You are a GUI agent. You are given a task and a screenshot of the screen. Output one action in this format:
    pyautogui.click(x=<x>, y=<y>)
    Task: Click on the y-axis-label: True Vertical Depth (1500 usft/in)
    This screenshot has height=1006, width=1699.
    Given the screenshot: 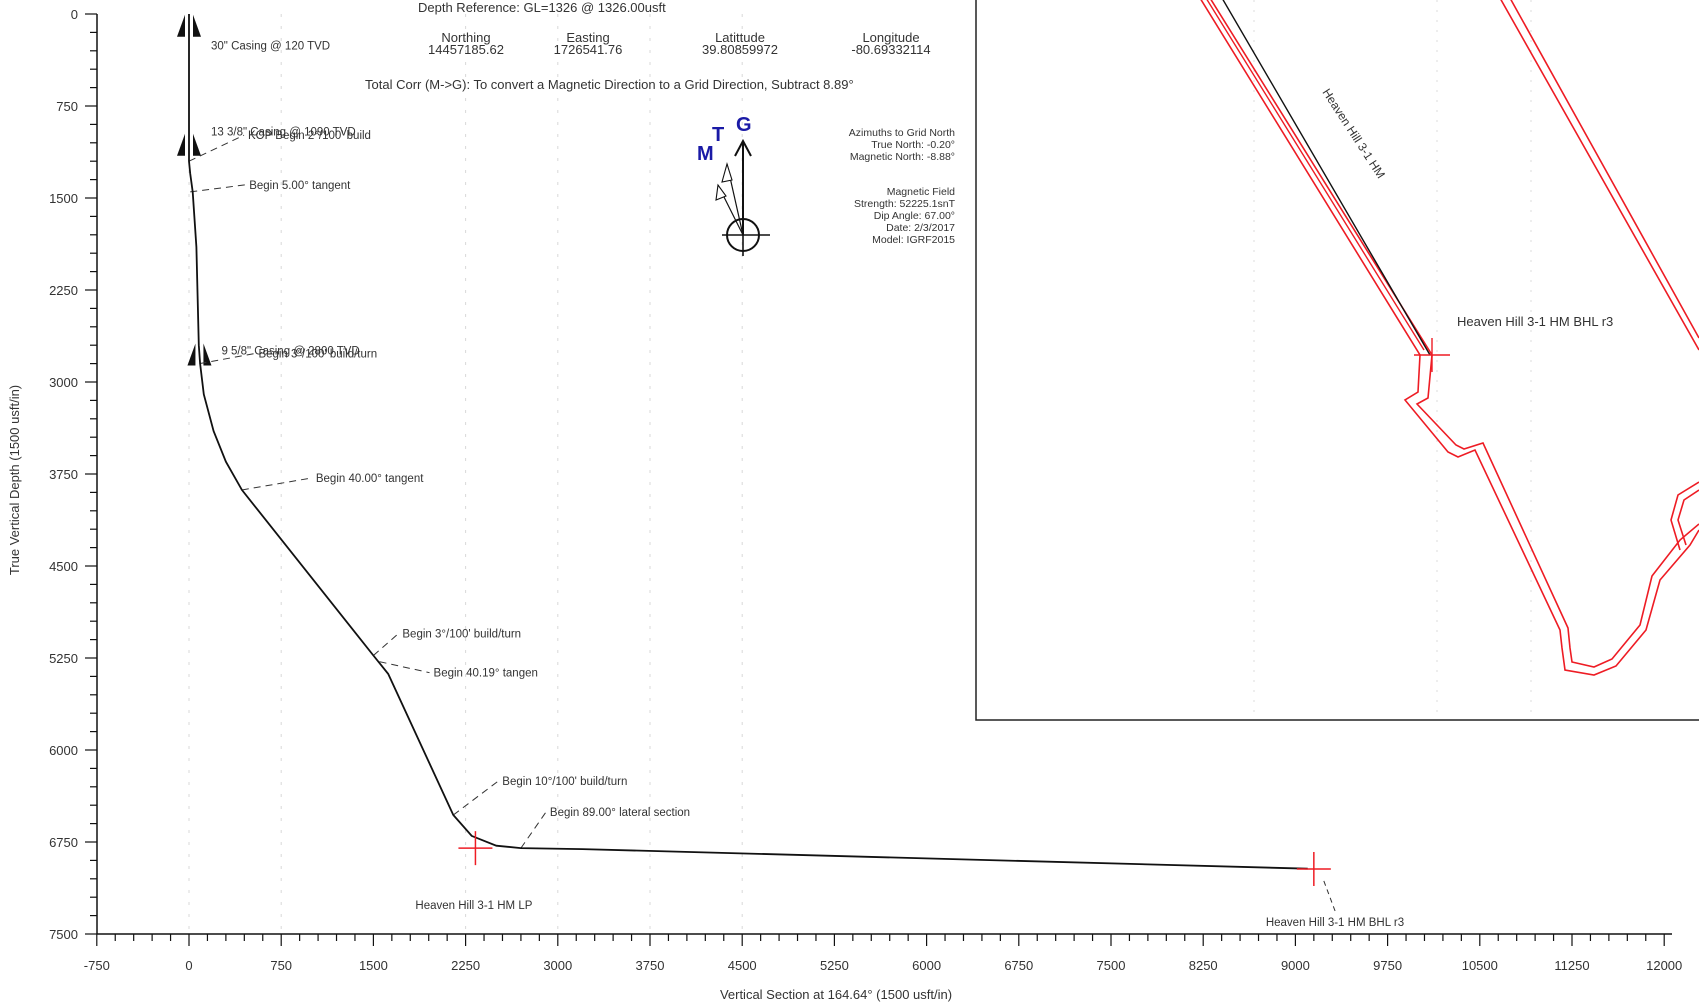 What is the action you would take?
    pyautogui.click(x=14, y=480)
    